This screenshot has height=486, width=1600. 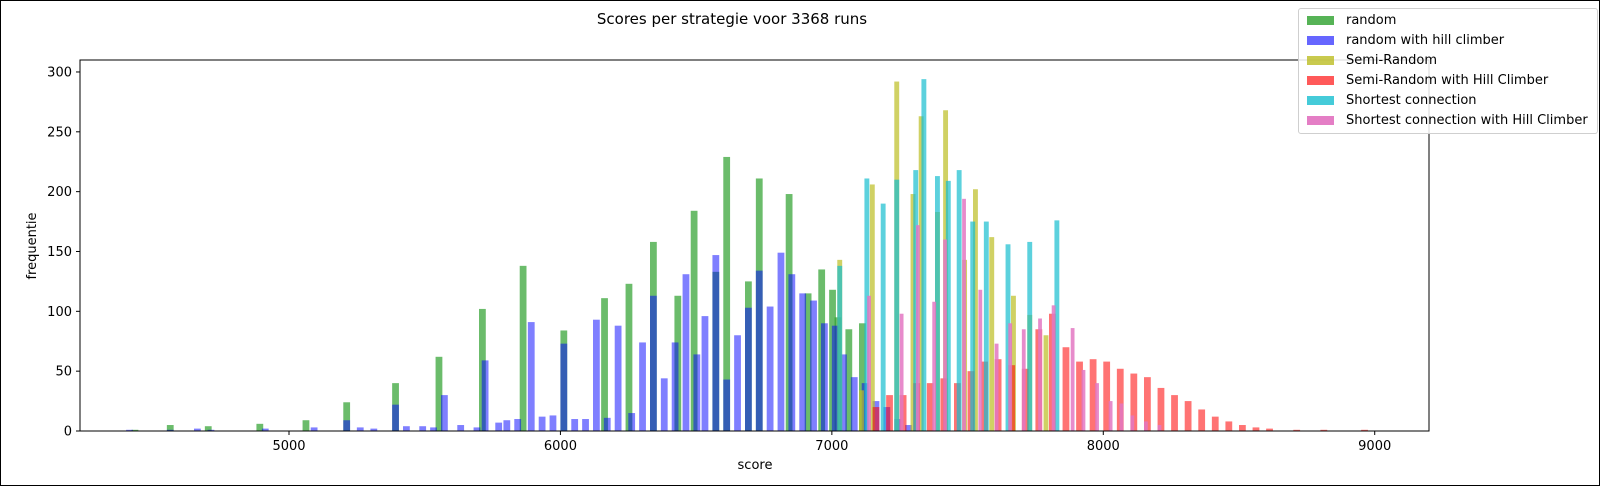 What do you see at coordinates (59, 312) in the screenshot?
I see `y-tick-label-2: 100` at bounding box center [59, 312].